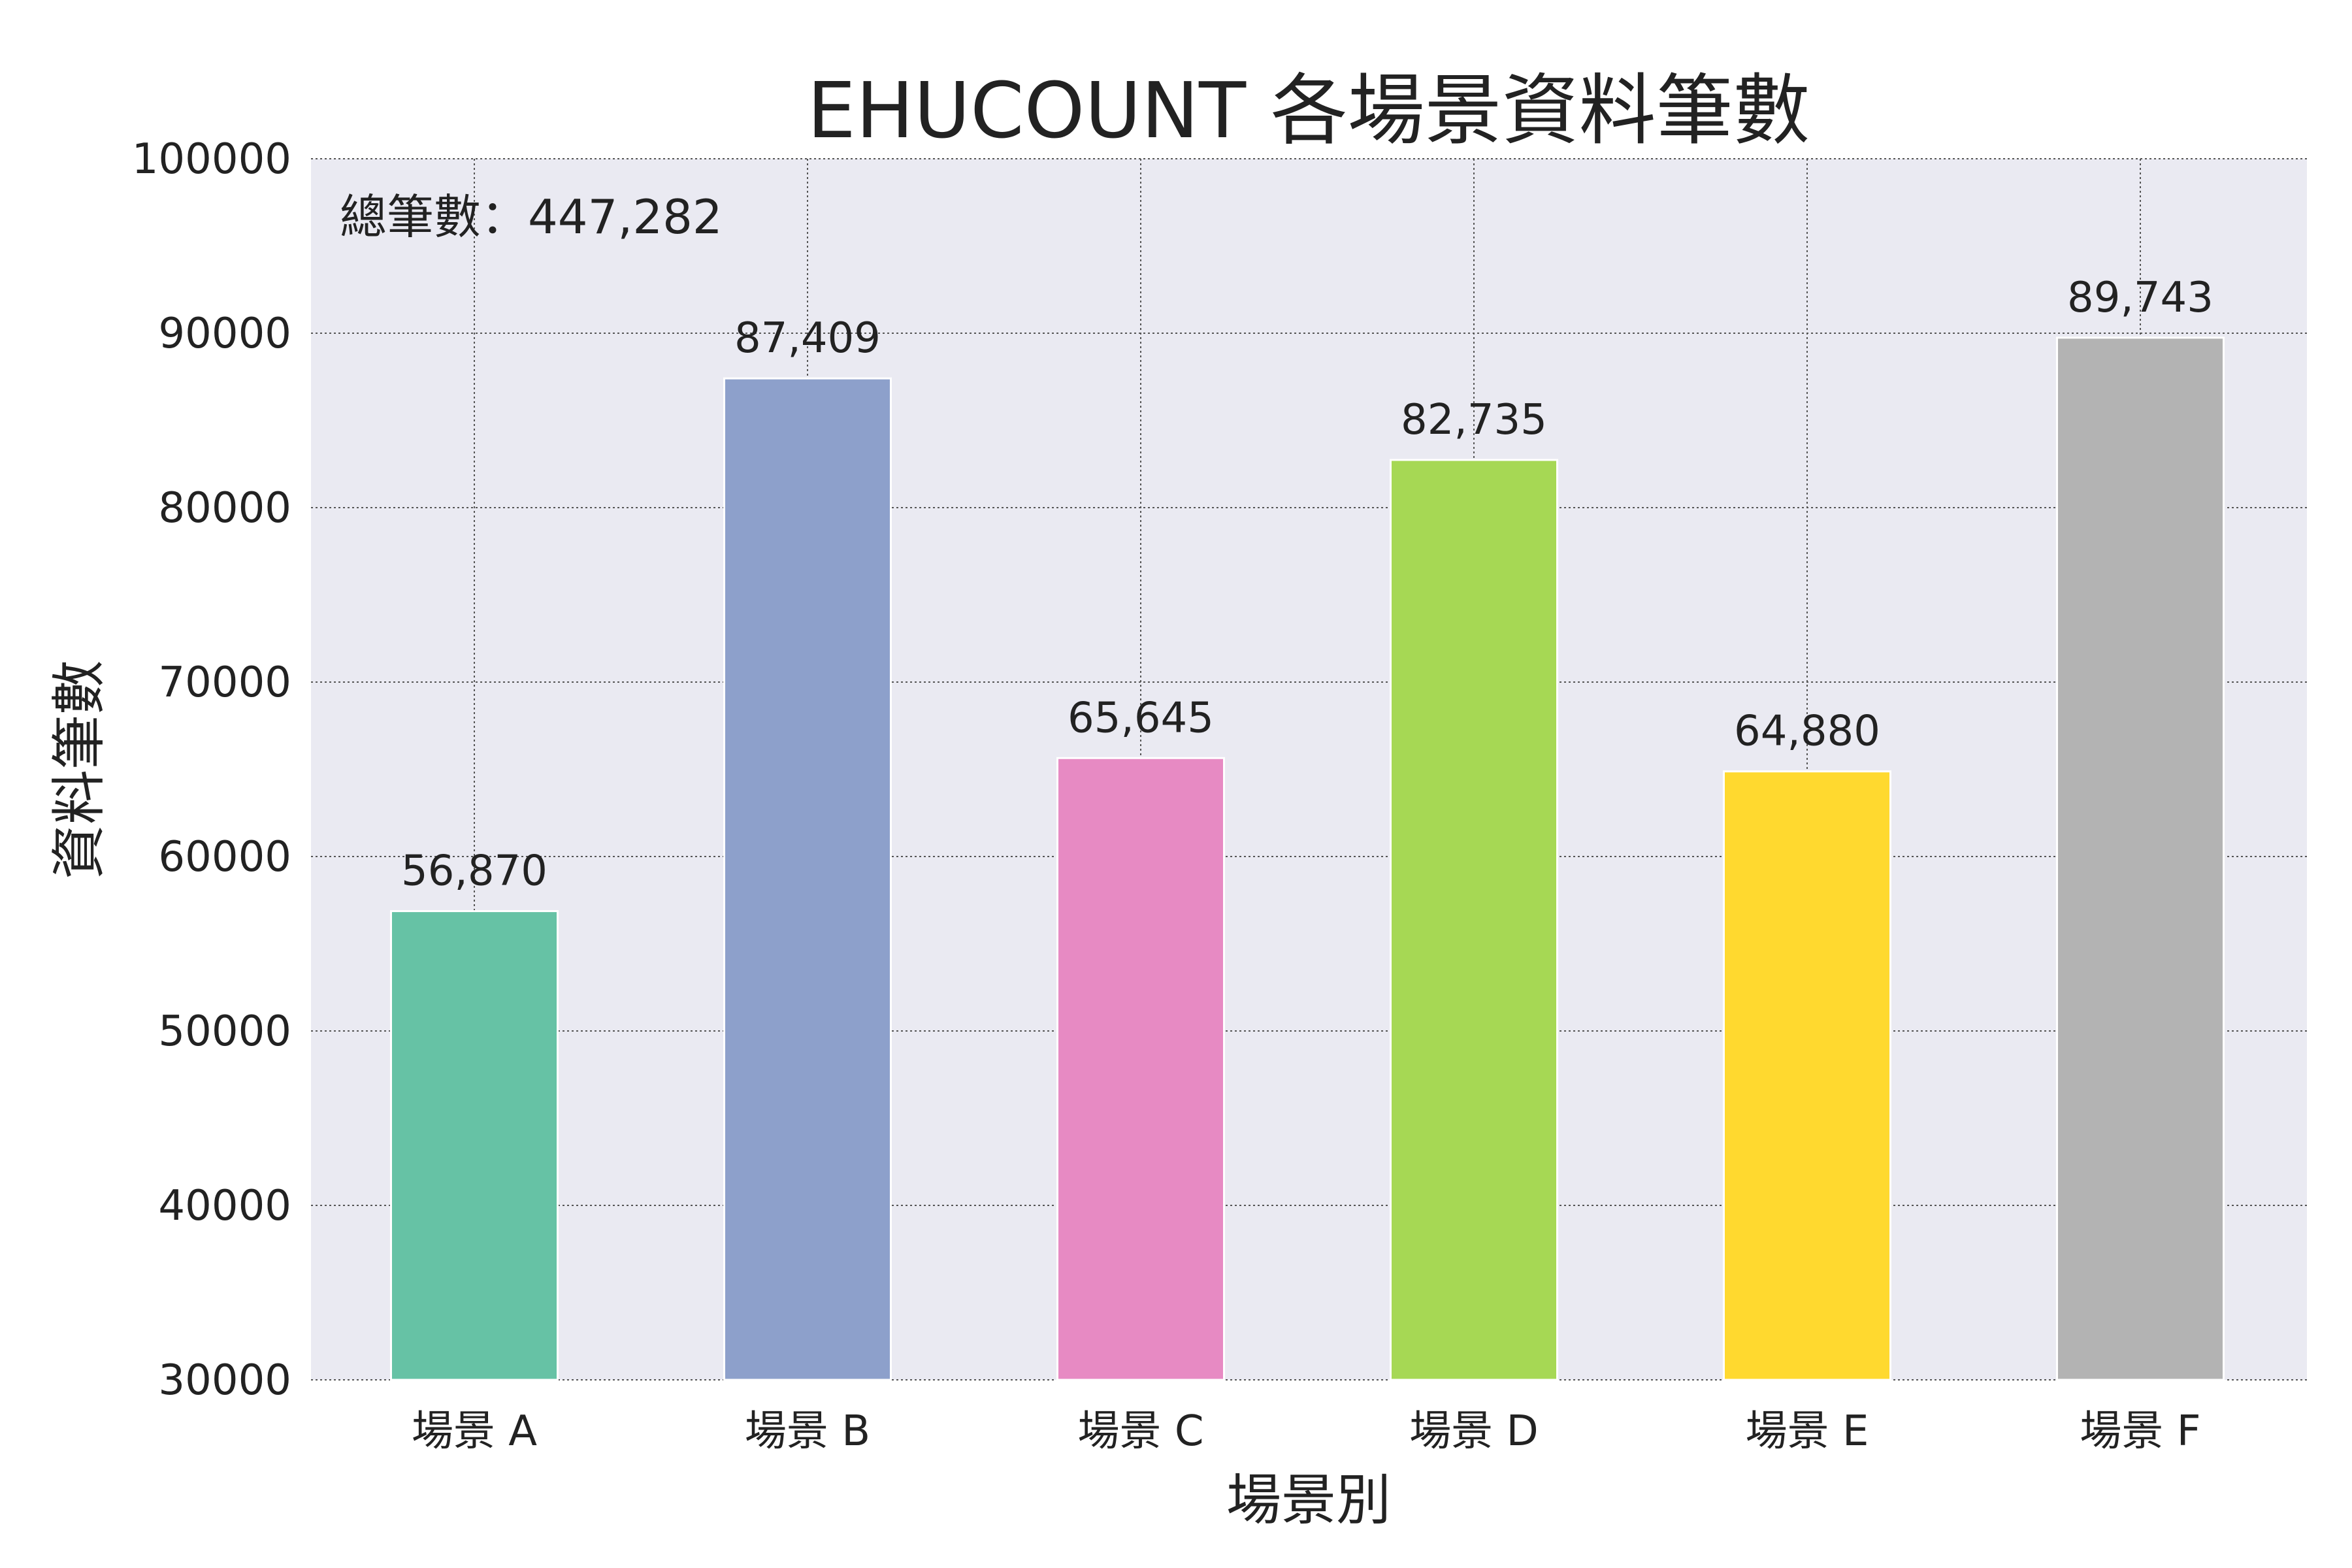  Describe the element at coordinates (1807, 1431) in the screenshot. I see `x-tick-label: 場景 E` at that location.